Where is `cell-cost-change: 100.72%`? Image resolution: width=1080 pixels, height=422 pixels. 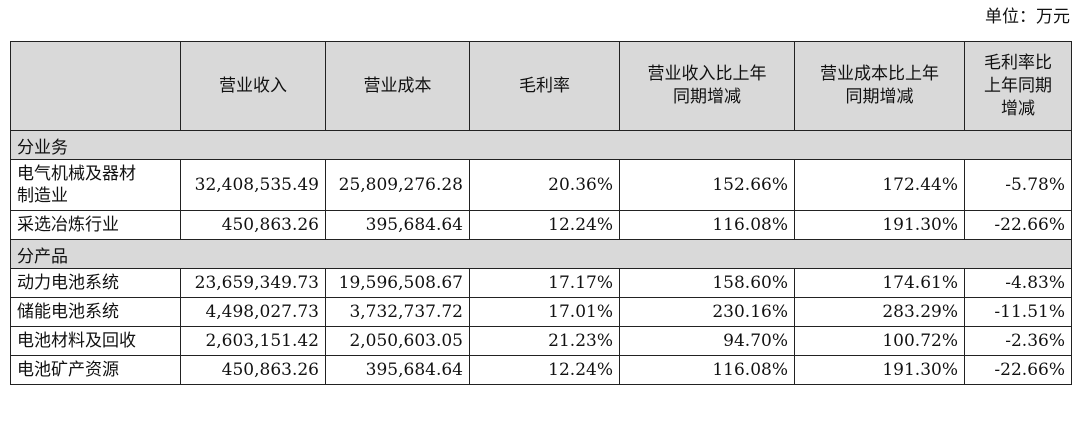
cell-cost-change: 100.72% is located at coordinates (879, 341).